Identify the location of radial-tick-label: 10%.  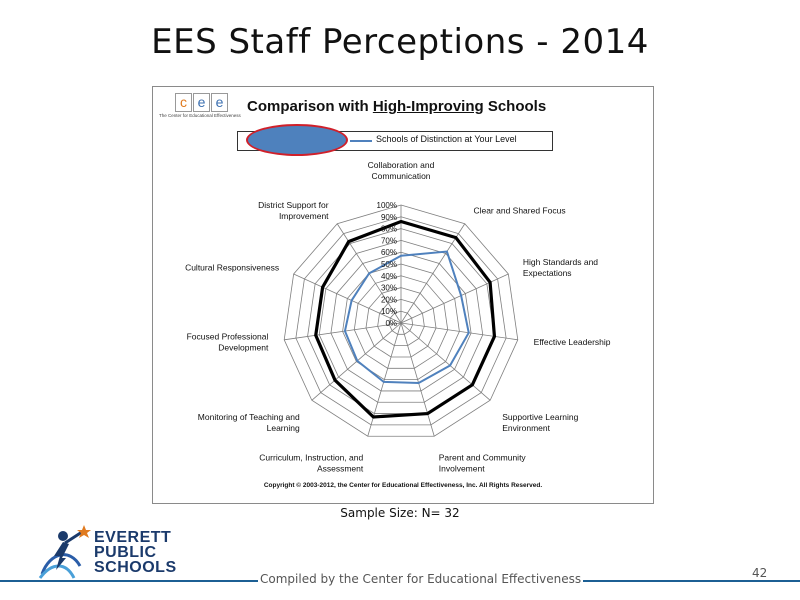
(389, 311).